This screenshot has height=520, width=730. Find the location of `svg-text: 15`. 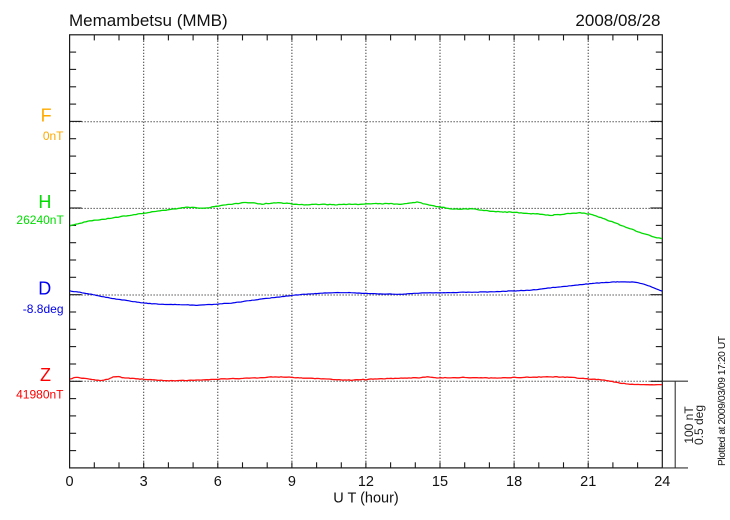

svg-text: 15 is located at coordinates (440, 482).